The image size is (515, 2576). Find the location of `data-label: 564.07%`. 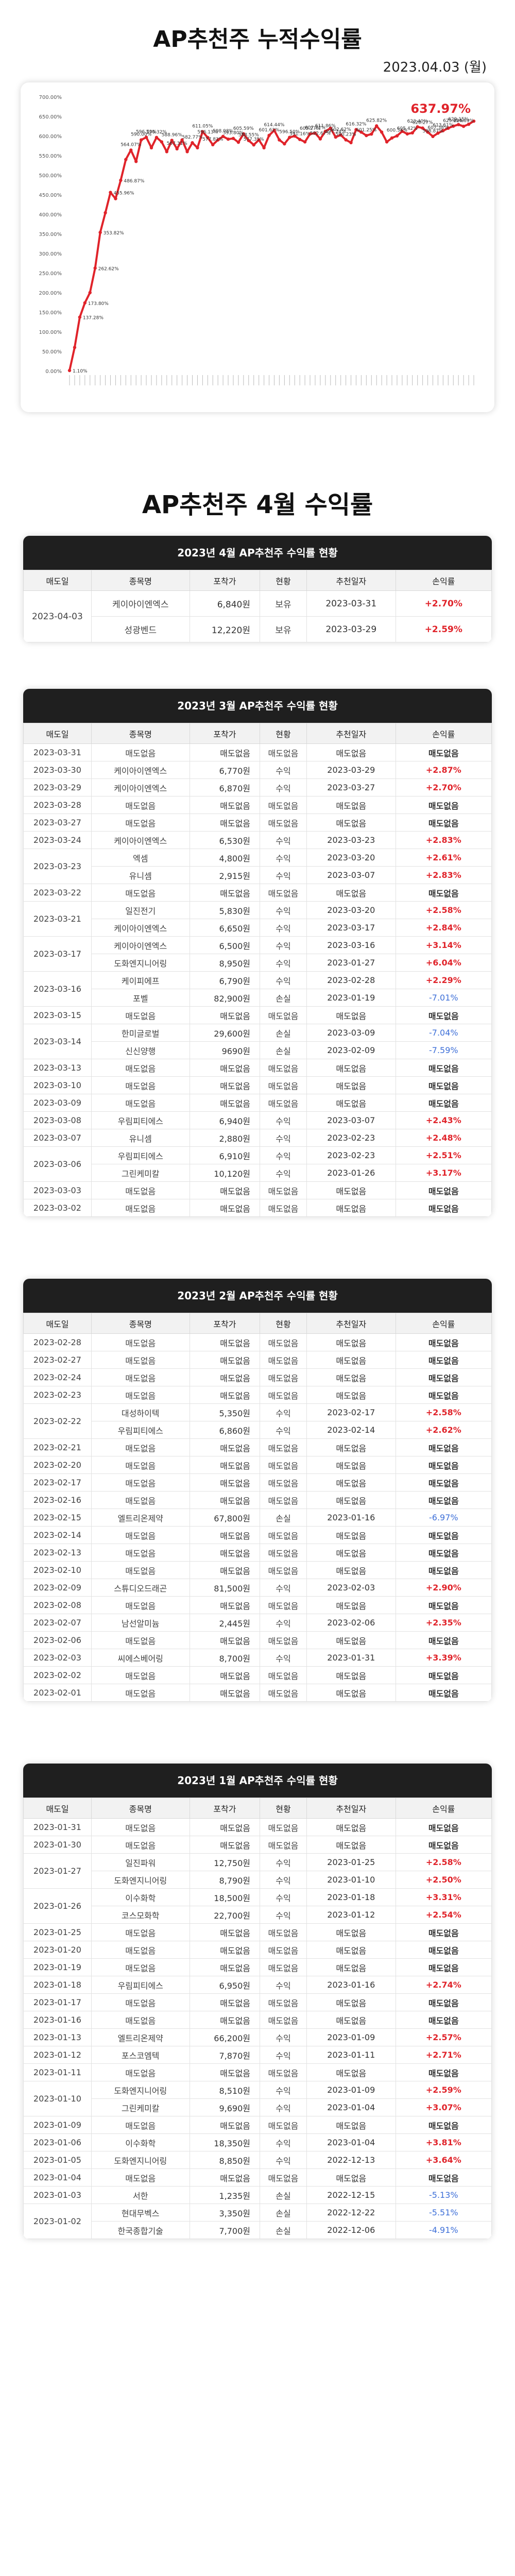

data-label: 564.07% is located at coordinates (131, 144).